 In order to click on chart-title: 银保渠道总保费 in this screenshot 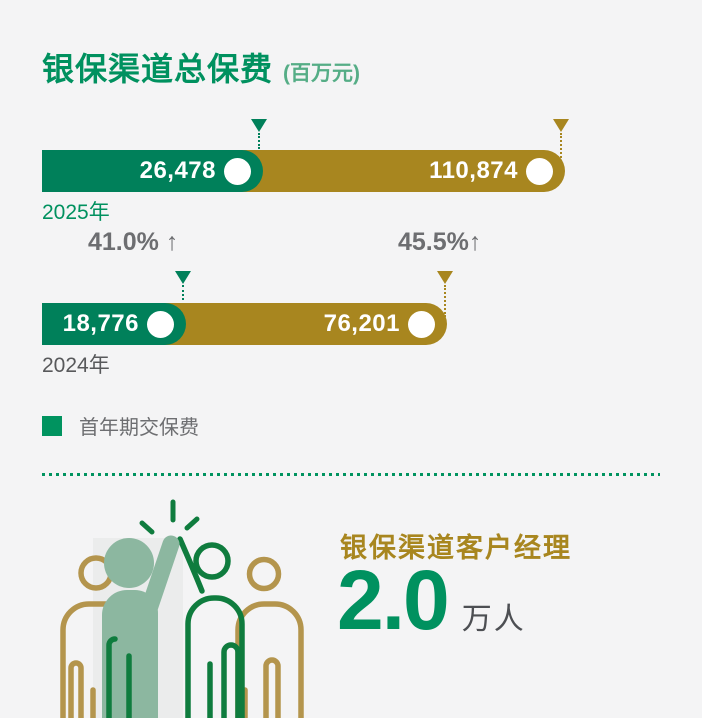, I will do `click(158, 69)`.